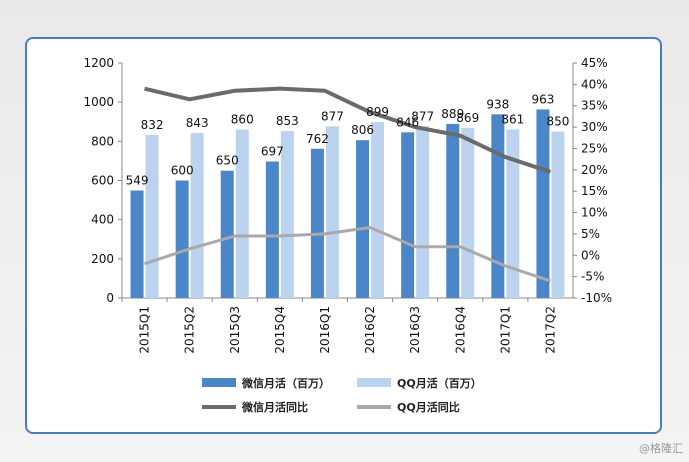 This screenshot has height=462, width=689. Describe the element at coordinates (347, 254) in the screenshot. I see `qq-yoy-line` at that location.